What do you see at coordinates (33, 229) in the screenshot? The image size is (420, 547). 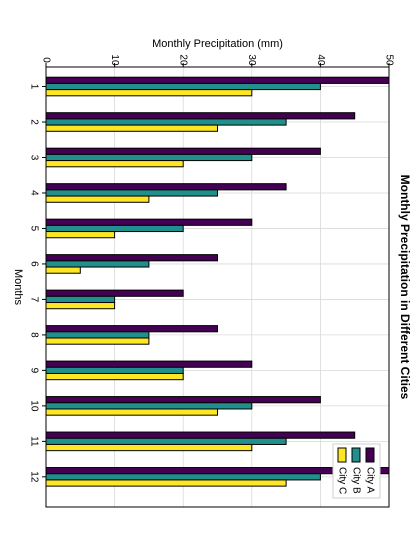 I see `category-tick-label: 5` at bounding box center [33, 229].